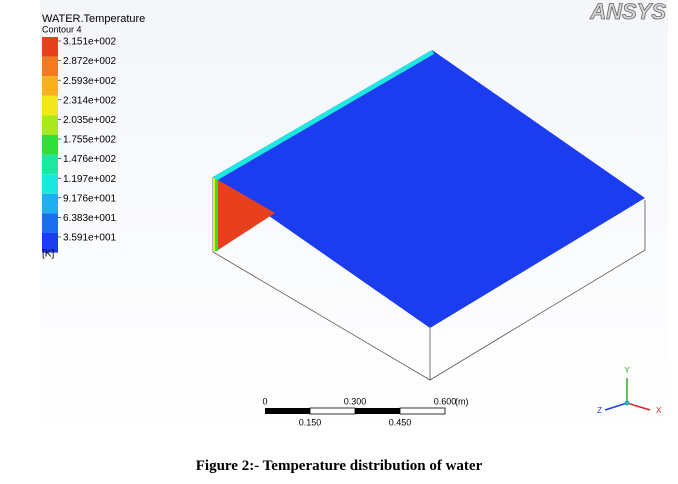  Describe the element at coordinates (93, 19) in the screenshot. I see `legend-title: WATER.Temperature` at that location.